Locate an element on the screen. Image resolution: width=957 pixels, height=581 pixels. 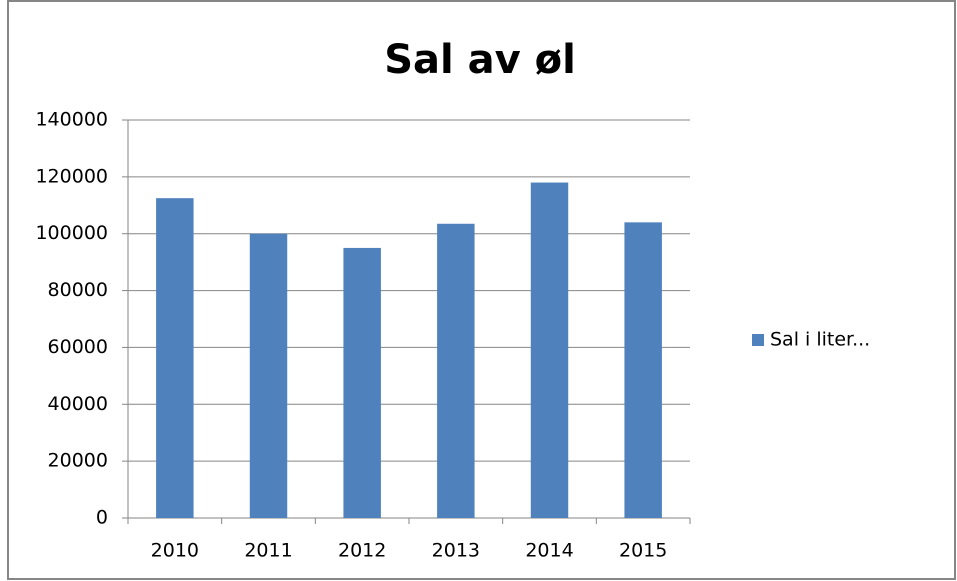
y-tick-label: 40000 is located at coordinates (78, 404).